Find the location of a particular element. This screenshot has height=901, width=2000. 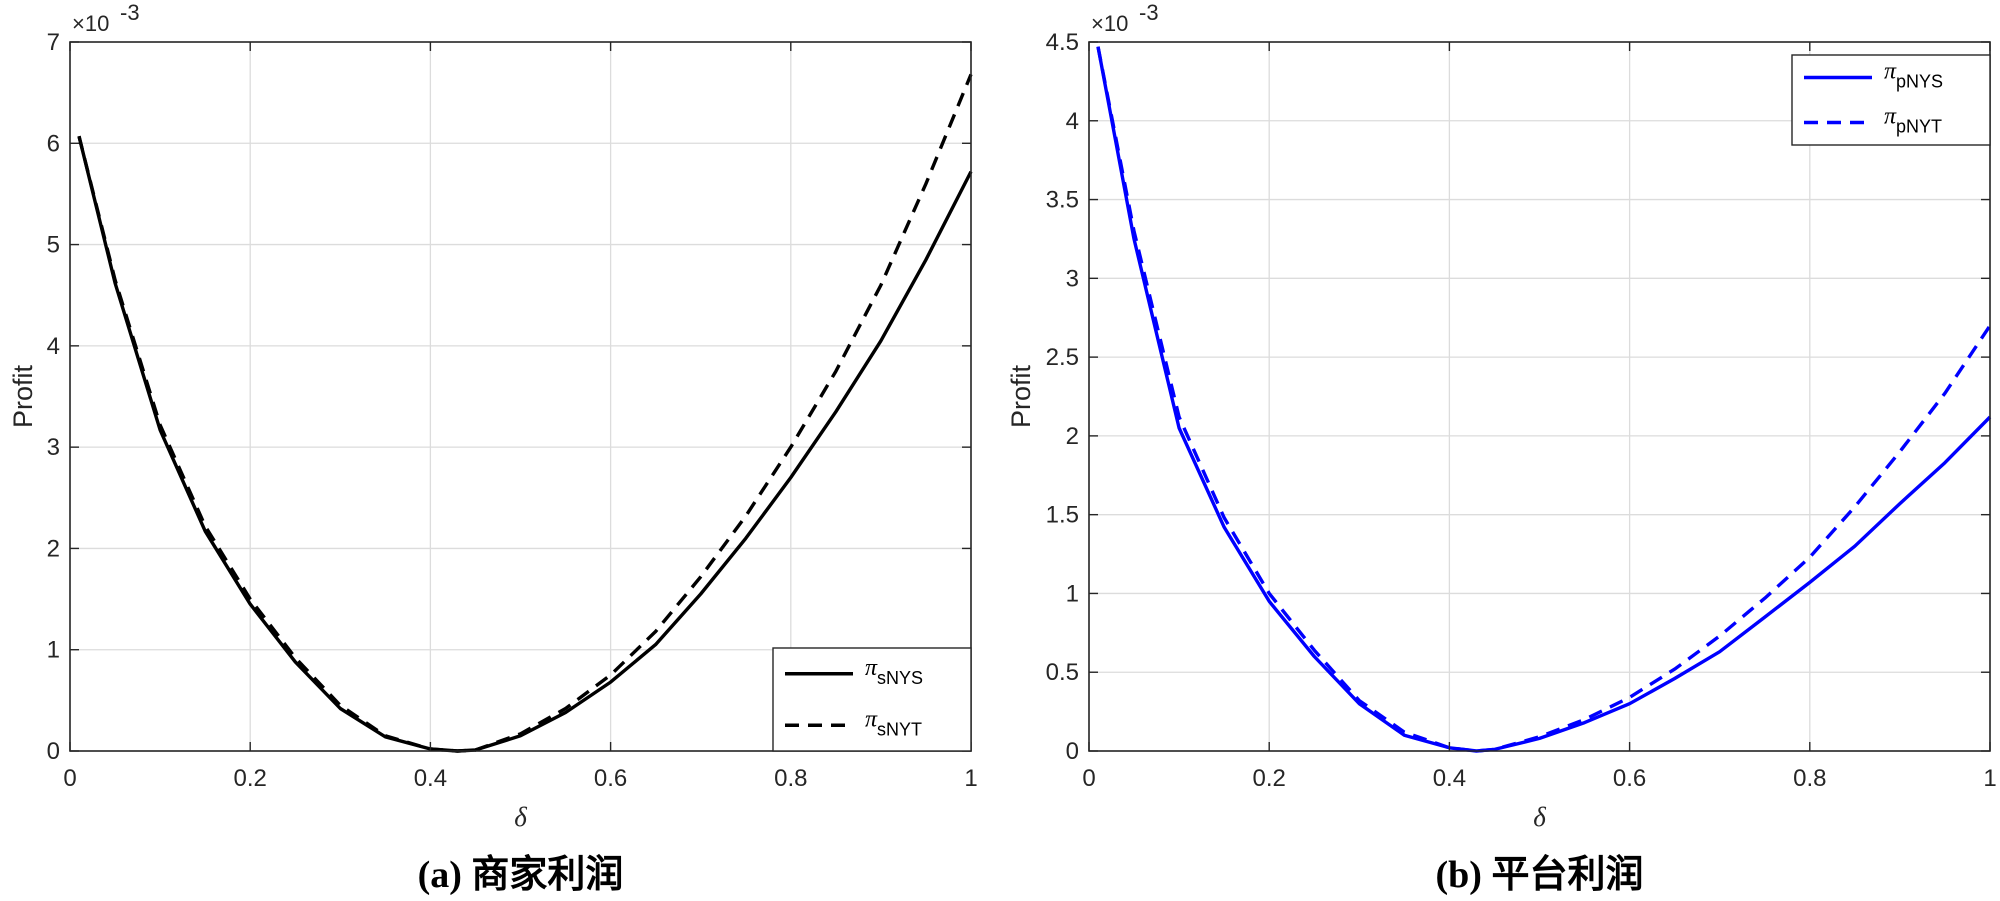

panel-caption: (a) 商家利润 is located at coordinates (521, 875).